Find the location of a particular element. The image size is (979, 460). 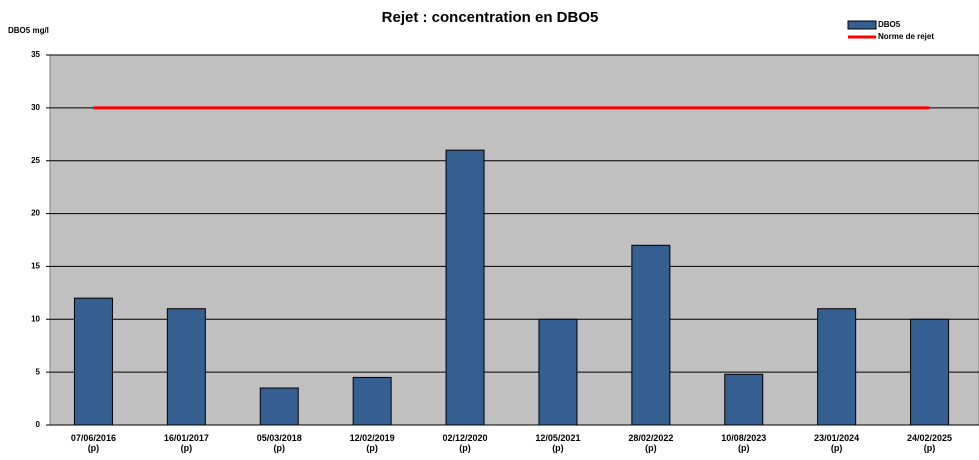

x-tick-label: 24/02/2025 (p) is located at coordinates (930, 443).